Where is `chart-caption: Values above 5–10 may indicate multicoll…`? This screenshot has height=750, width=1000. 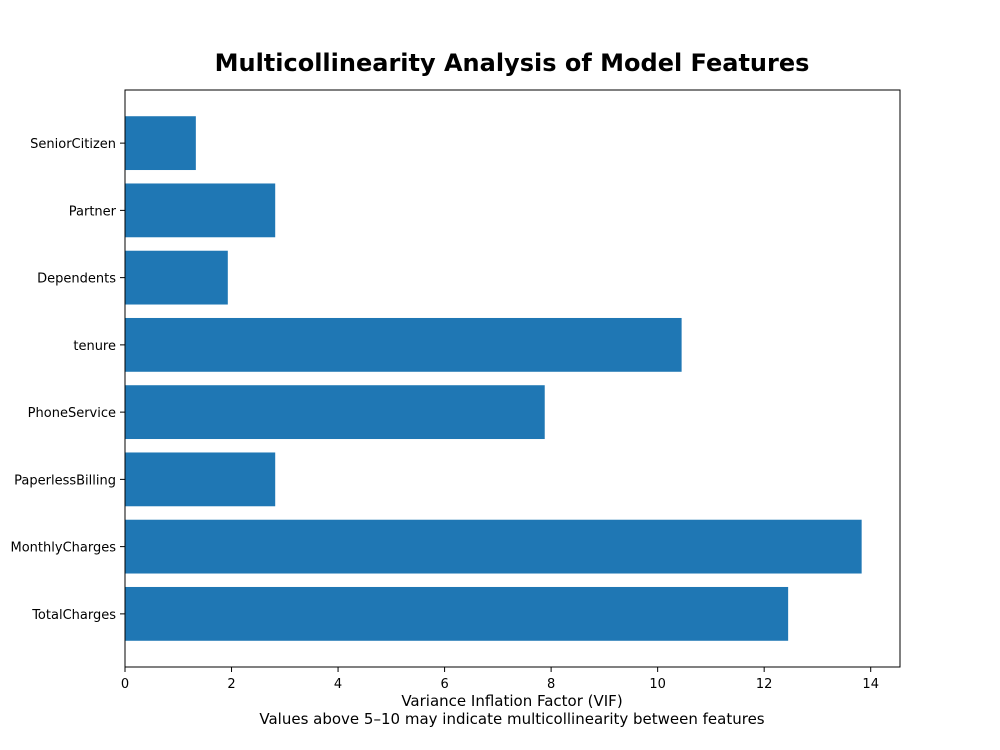 chart-caption: Values above 5–10 may indicate multicoll… is located at coordinates (511, 719).